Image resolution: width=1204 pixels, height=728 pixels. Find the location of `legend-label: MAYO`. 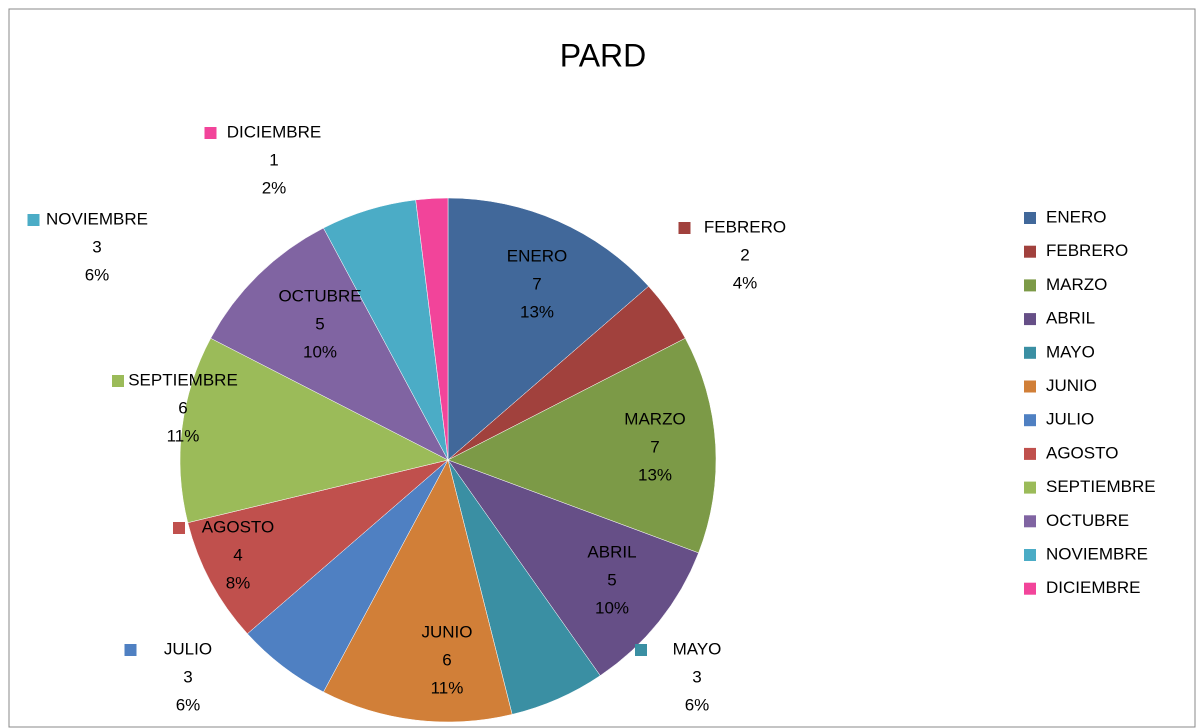

legend-label: MAYO is located at coordinates (1070, 351).